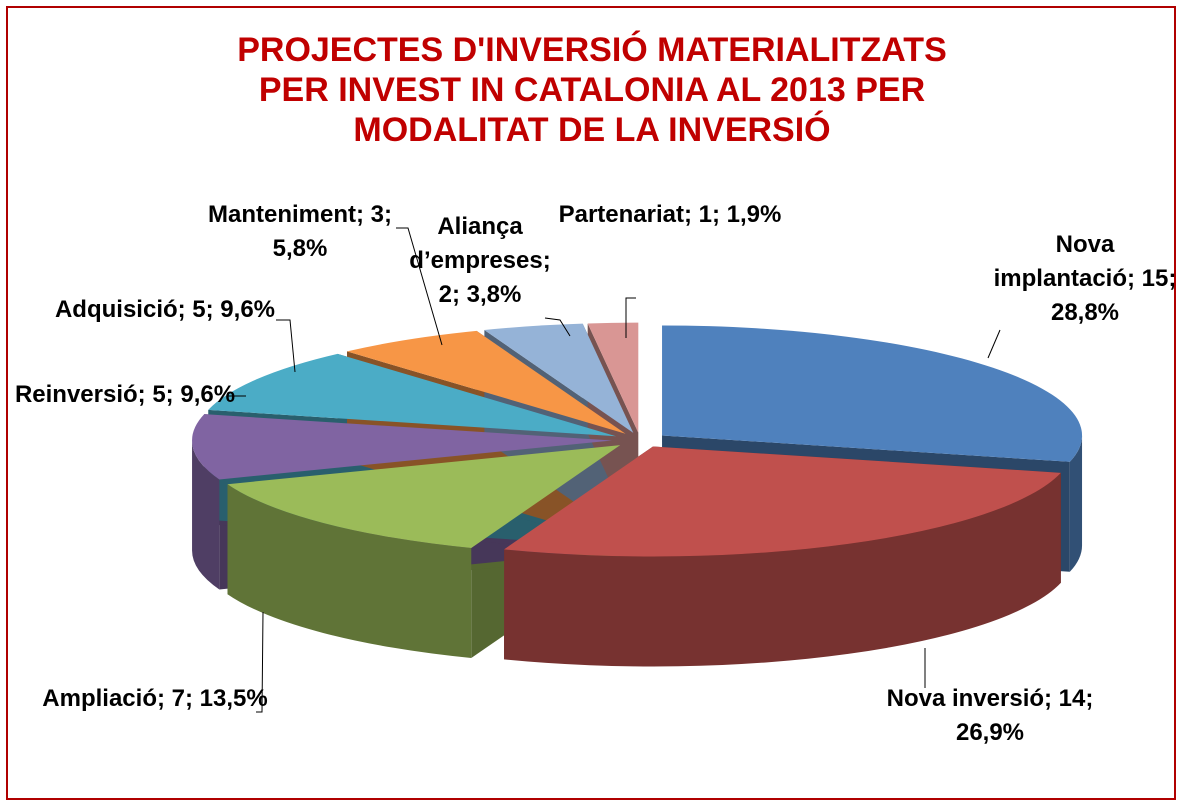  What do you see at coordinates (299, 231) in the screenshot?
I see `data-label: Manteniment; 3; 5,8%` at bounding box center [299, 231].